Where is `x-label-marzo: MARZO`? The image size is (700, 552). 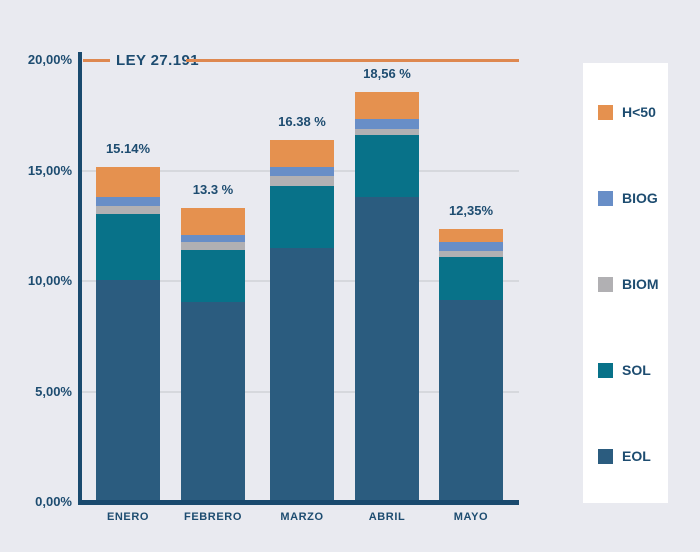 x-label-marzo: MARZO is located at coordinates (302, 517).